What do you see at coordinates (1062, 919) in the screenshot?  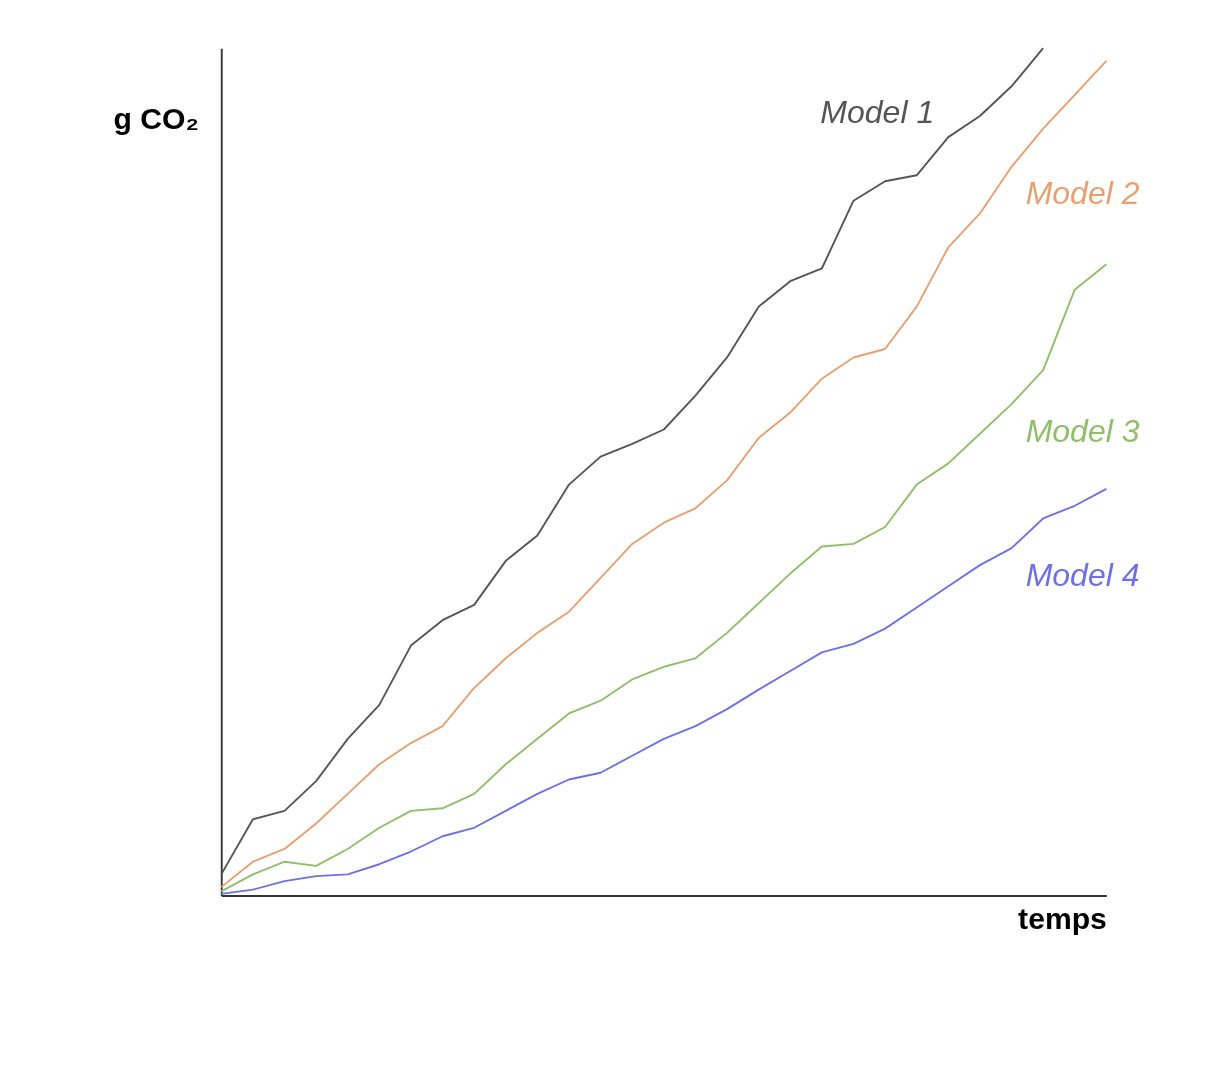 I see `x-axis-title: temps` at bounding box center [1062, 919].